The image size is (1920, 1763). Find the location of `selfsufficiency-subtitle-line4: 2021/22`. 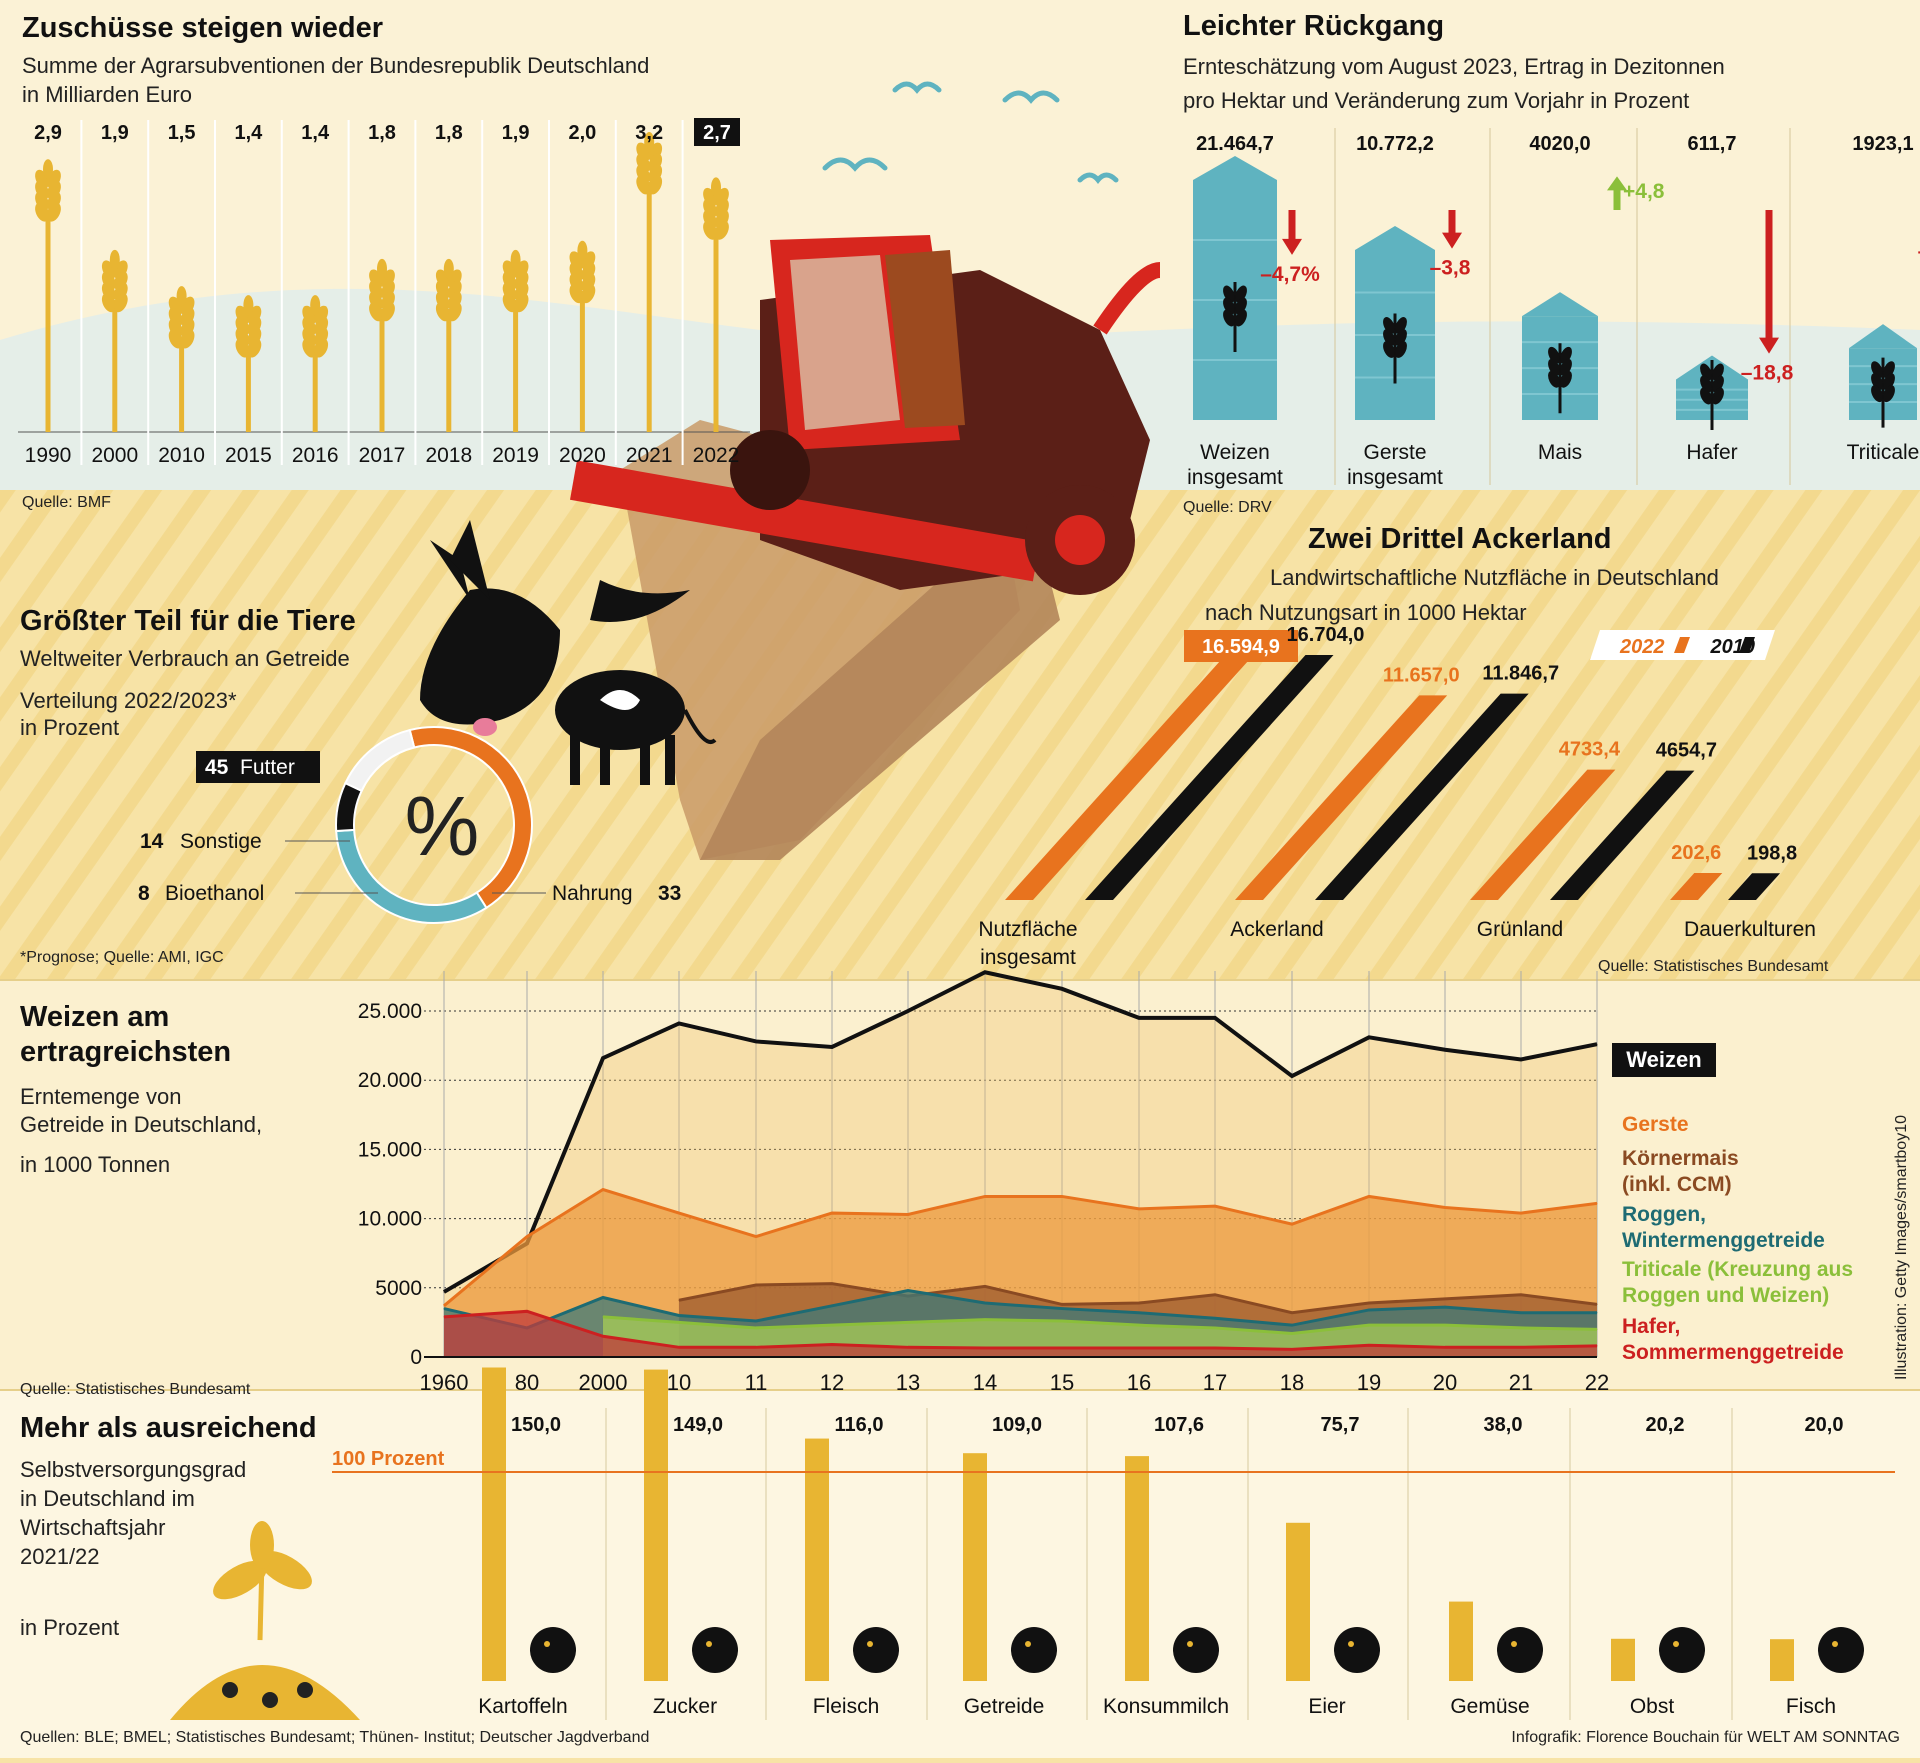

selfsufficiency-subtitle-line4: 2021/22 is located at coordinates (60, 1556).